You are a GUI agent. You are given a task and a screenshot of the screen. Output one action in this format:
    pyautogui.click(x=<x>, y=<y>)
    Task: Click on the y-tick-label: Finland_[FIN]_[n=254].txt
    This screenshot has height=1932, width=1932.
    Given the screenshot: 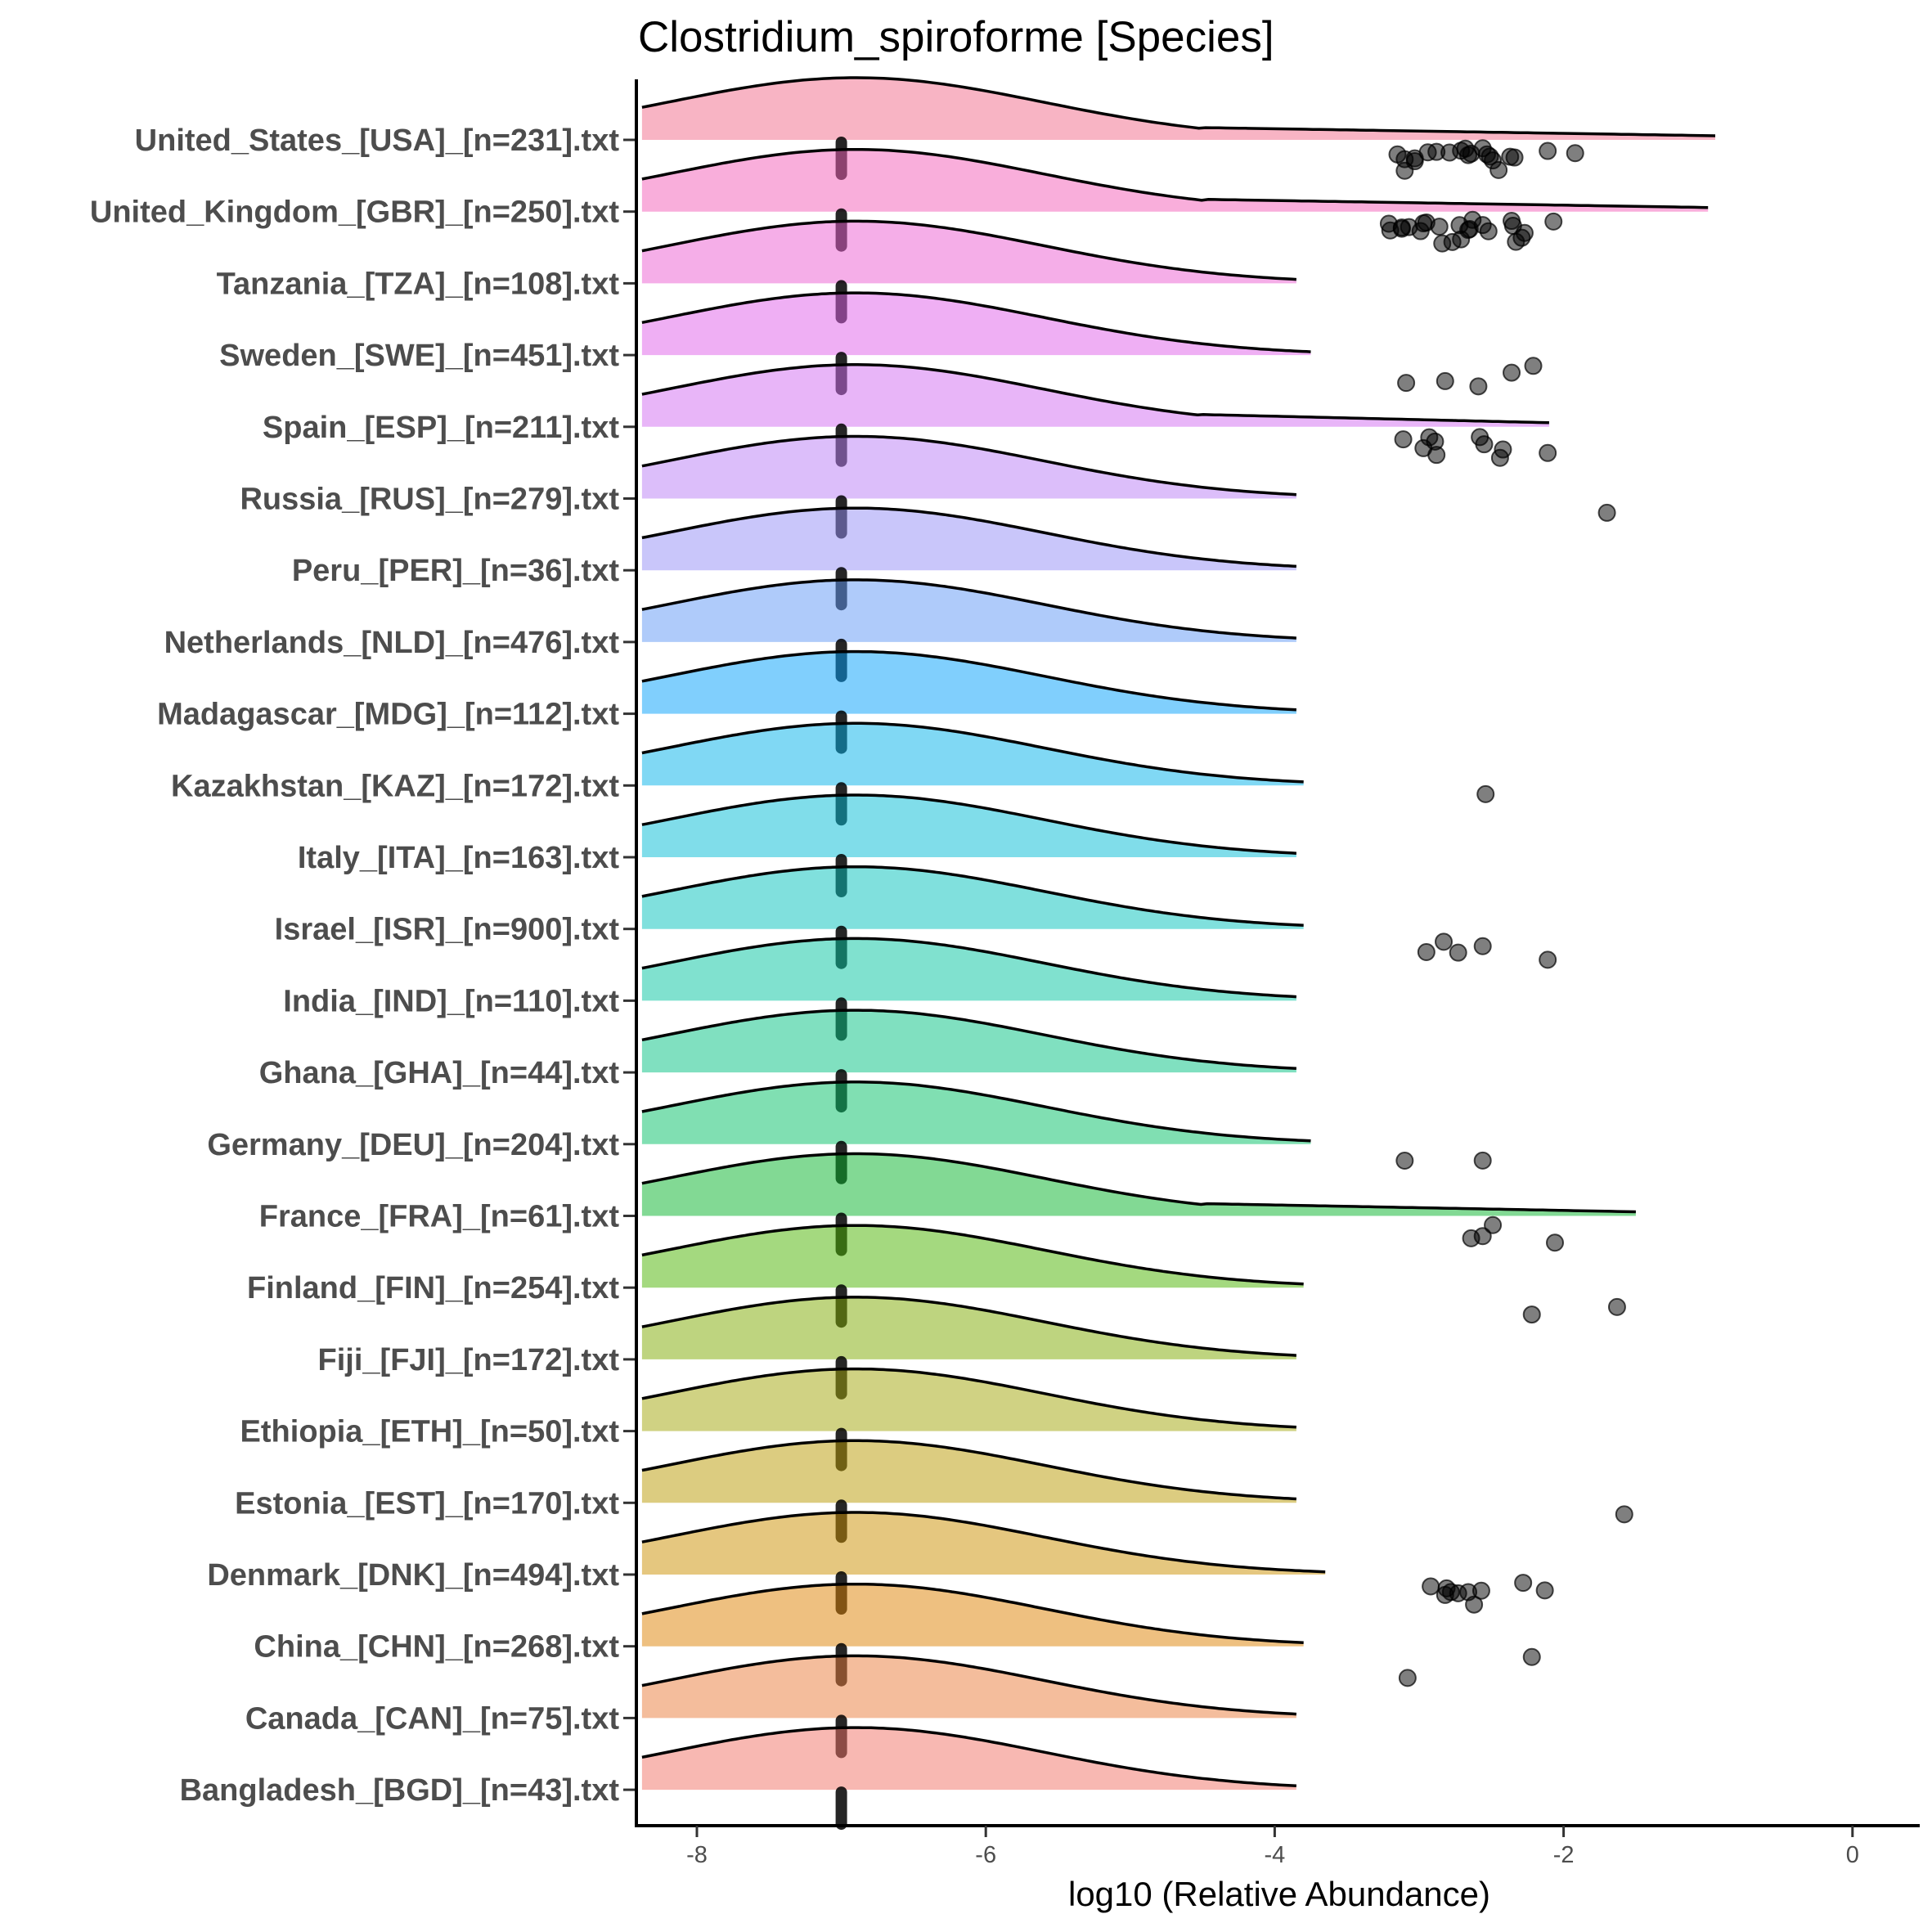 What is the action you would take?
    pyautogui.click(x=433, y=1288)
    